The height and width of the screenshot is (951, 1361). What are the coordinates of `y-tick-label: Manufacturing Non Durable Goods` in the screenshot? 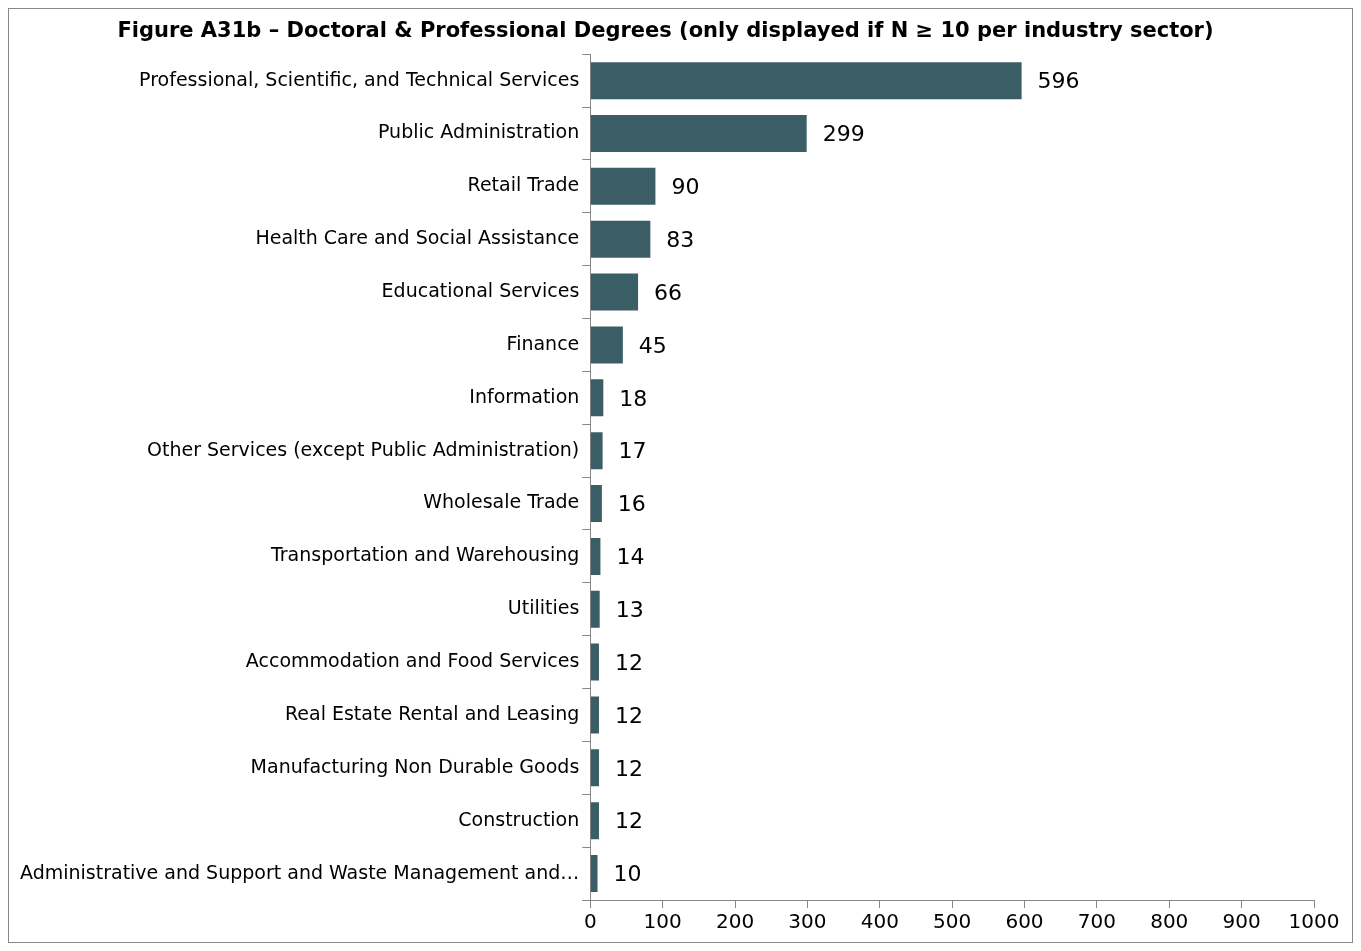 It's located at (415, 765).